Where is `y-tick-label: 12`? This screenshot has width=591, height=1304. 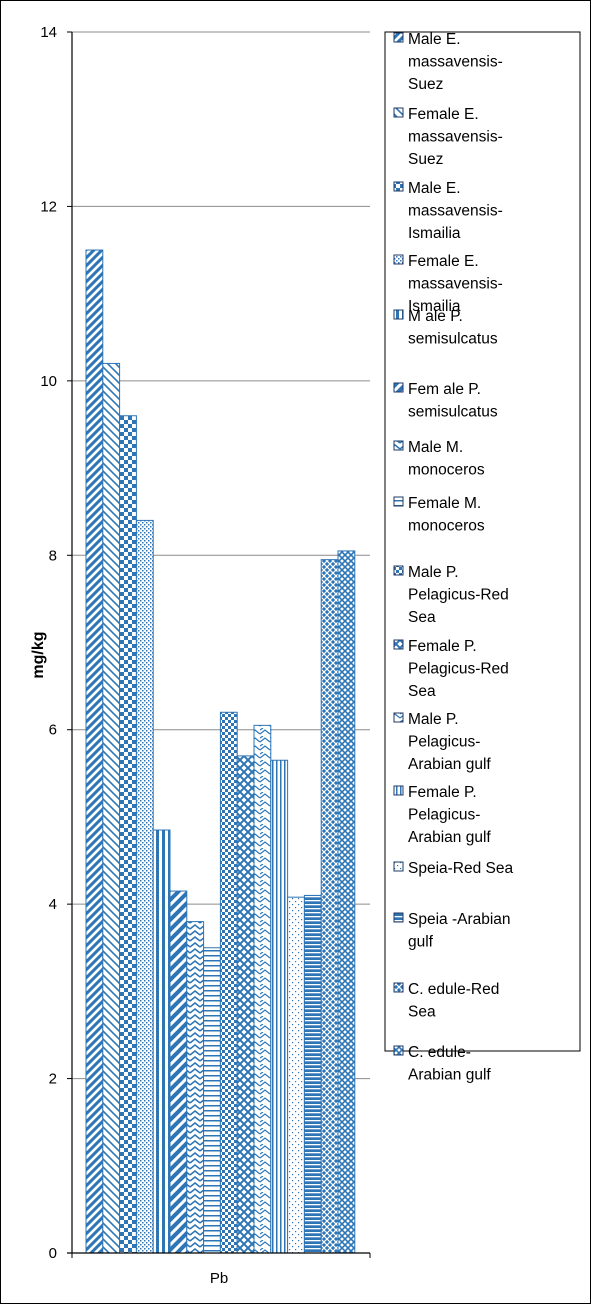
y-tick-label: 12 is located at coordinates (48, 206).